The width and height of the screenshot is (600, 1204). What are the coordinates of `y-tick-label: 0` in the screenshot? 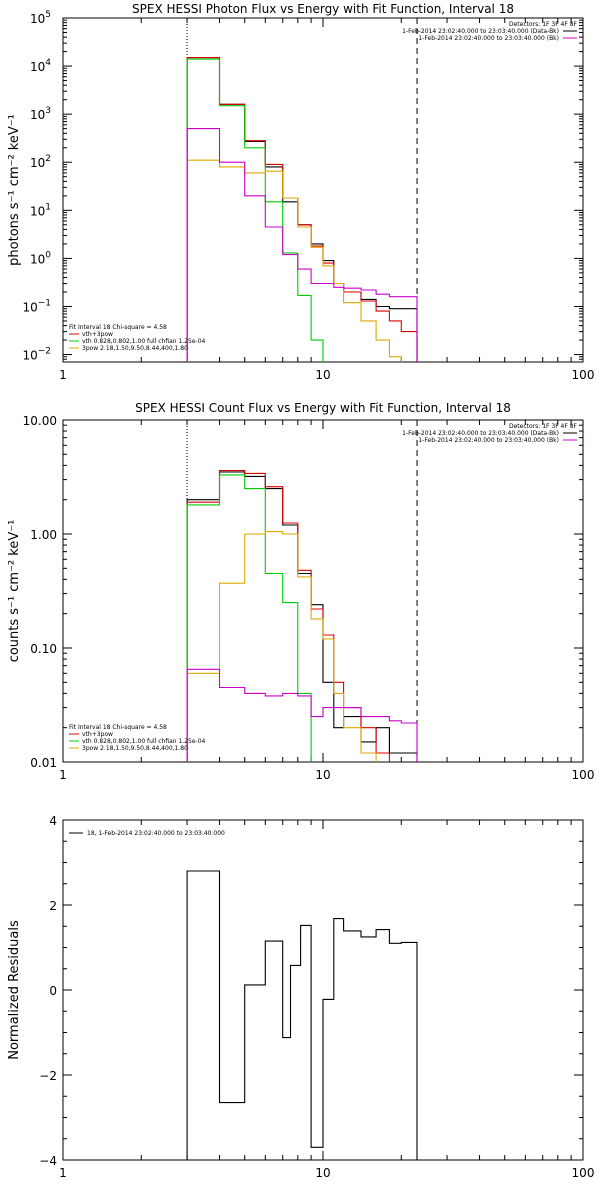 It's located at (53, 991).